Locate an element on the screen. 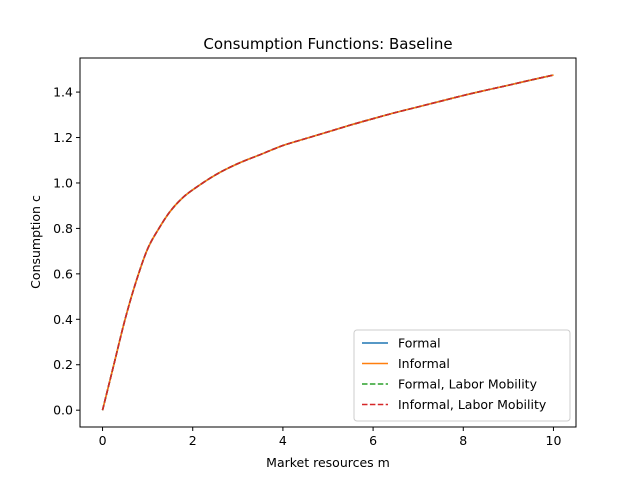  y-axis-label: Consumption c is located at coordinates (35, 242).